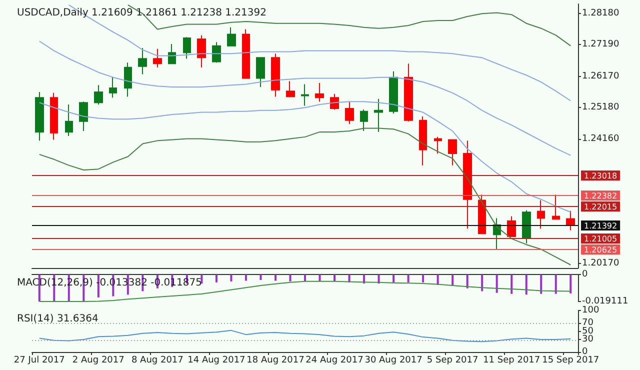 Image resolution: width=640 pixels, height=370 pixels. What do you see at coordinates (452, 361) in the screenshot?
I see `x-tick-label: 5 Sep 2017` at bounding box center [452, 361].